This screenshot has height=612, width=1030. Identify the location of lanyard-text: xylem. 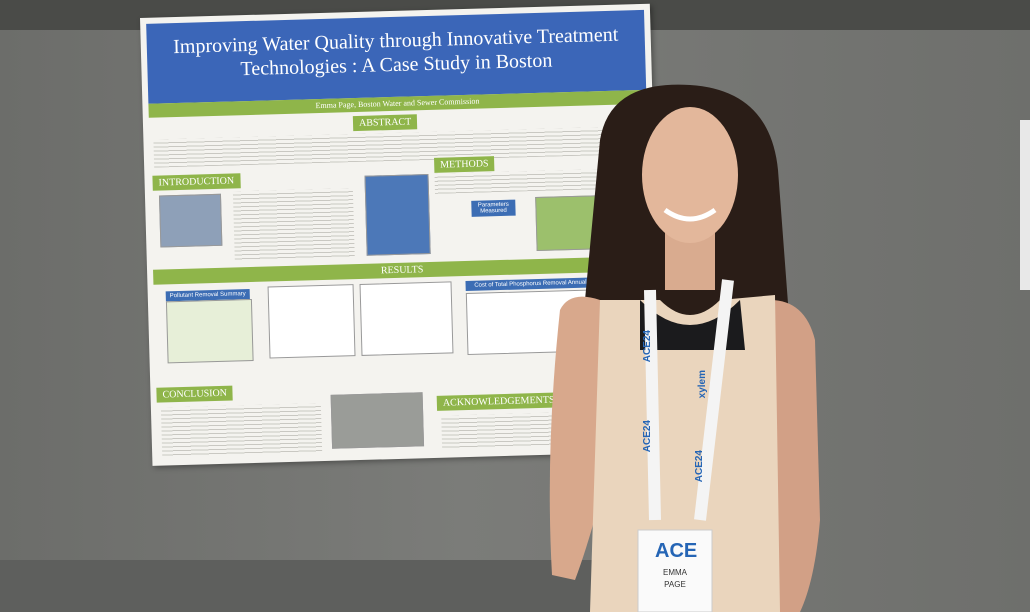
(702, 384).